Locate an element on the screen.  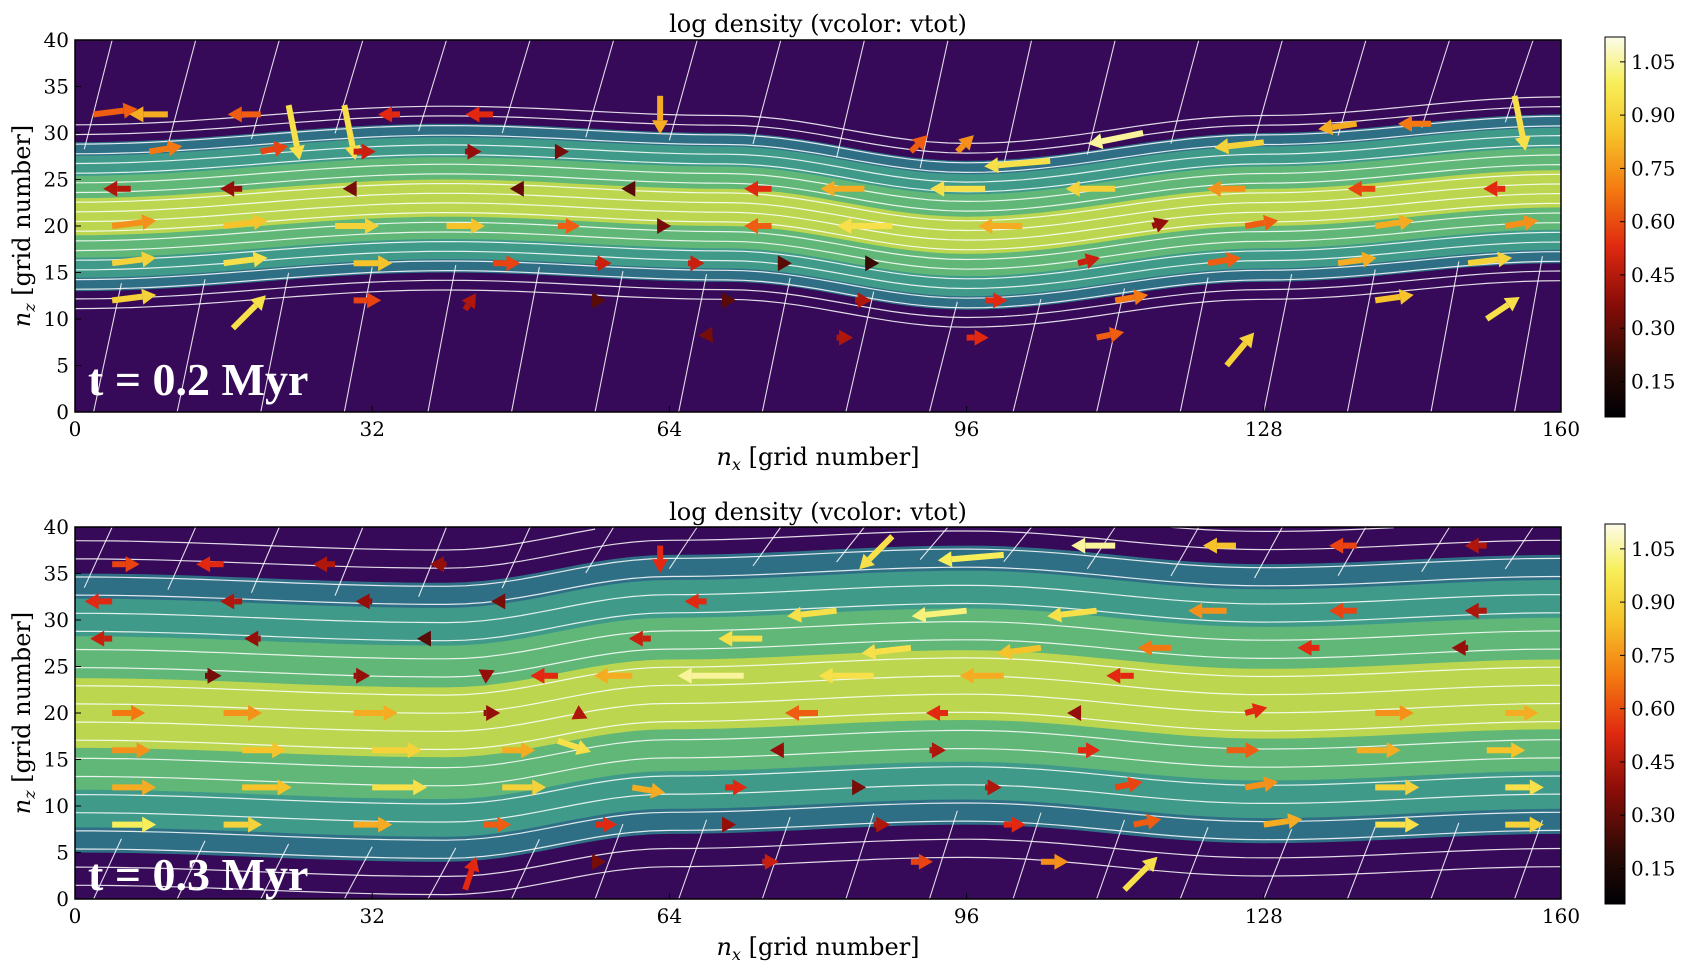
y-tick-label: 30 is located at coordinates (56, 133).